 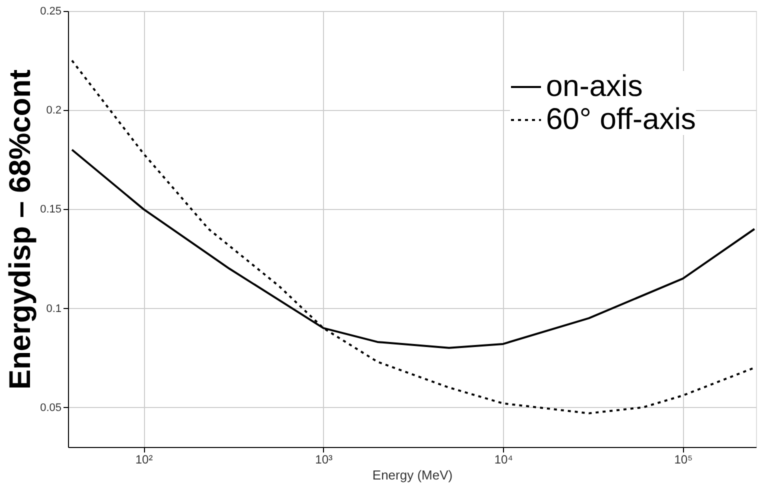 I want to click on legend-label: on-axis, so click(x=594, y=86).